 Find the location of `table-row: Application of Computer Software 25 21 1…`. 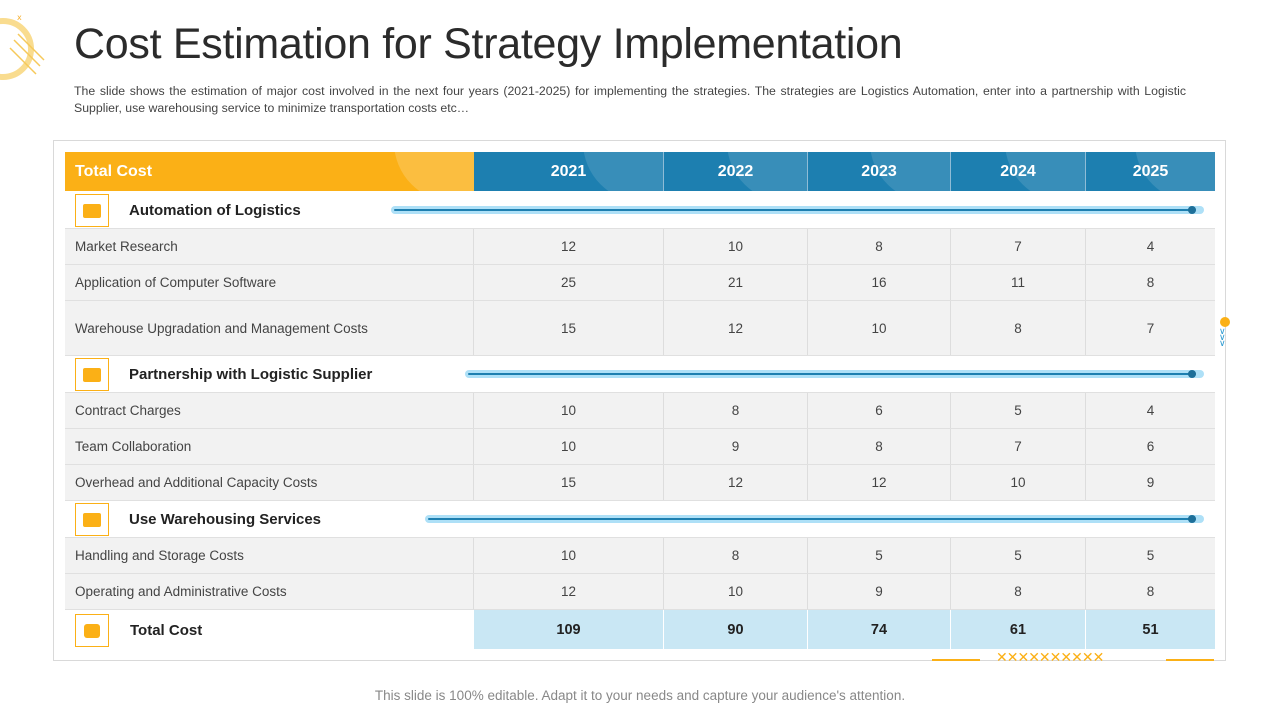

table-row: Application of Computer Software 25 21 1… is located at coordinates (640, 283).